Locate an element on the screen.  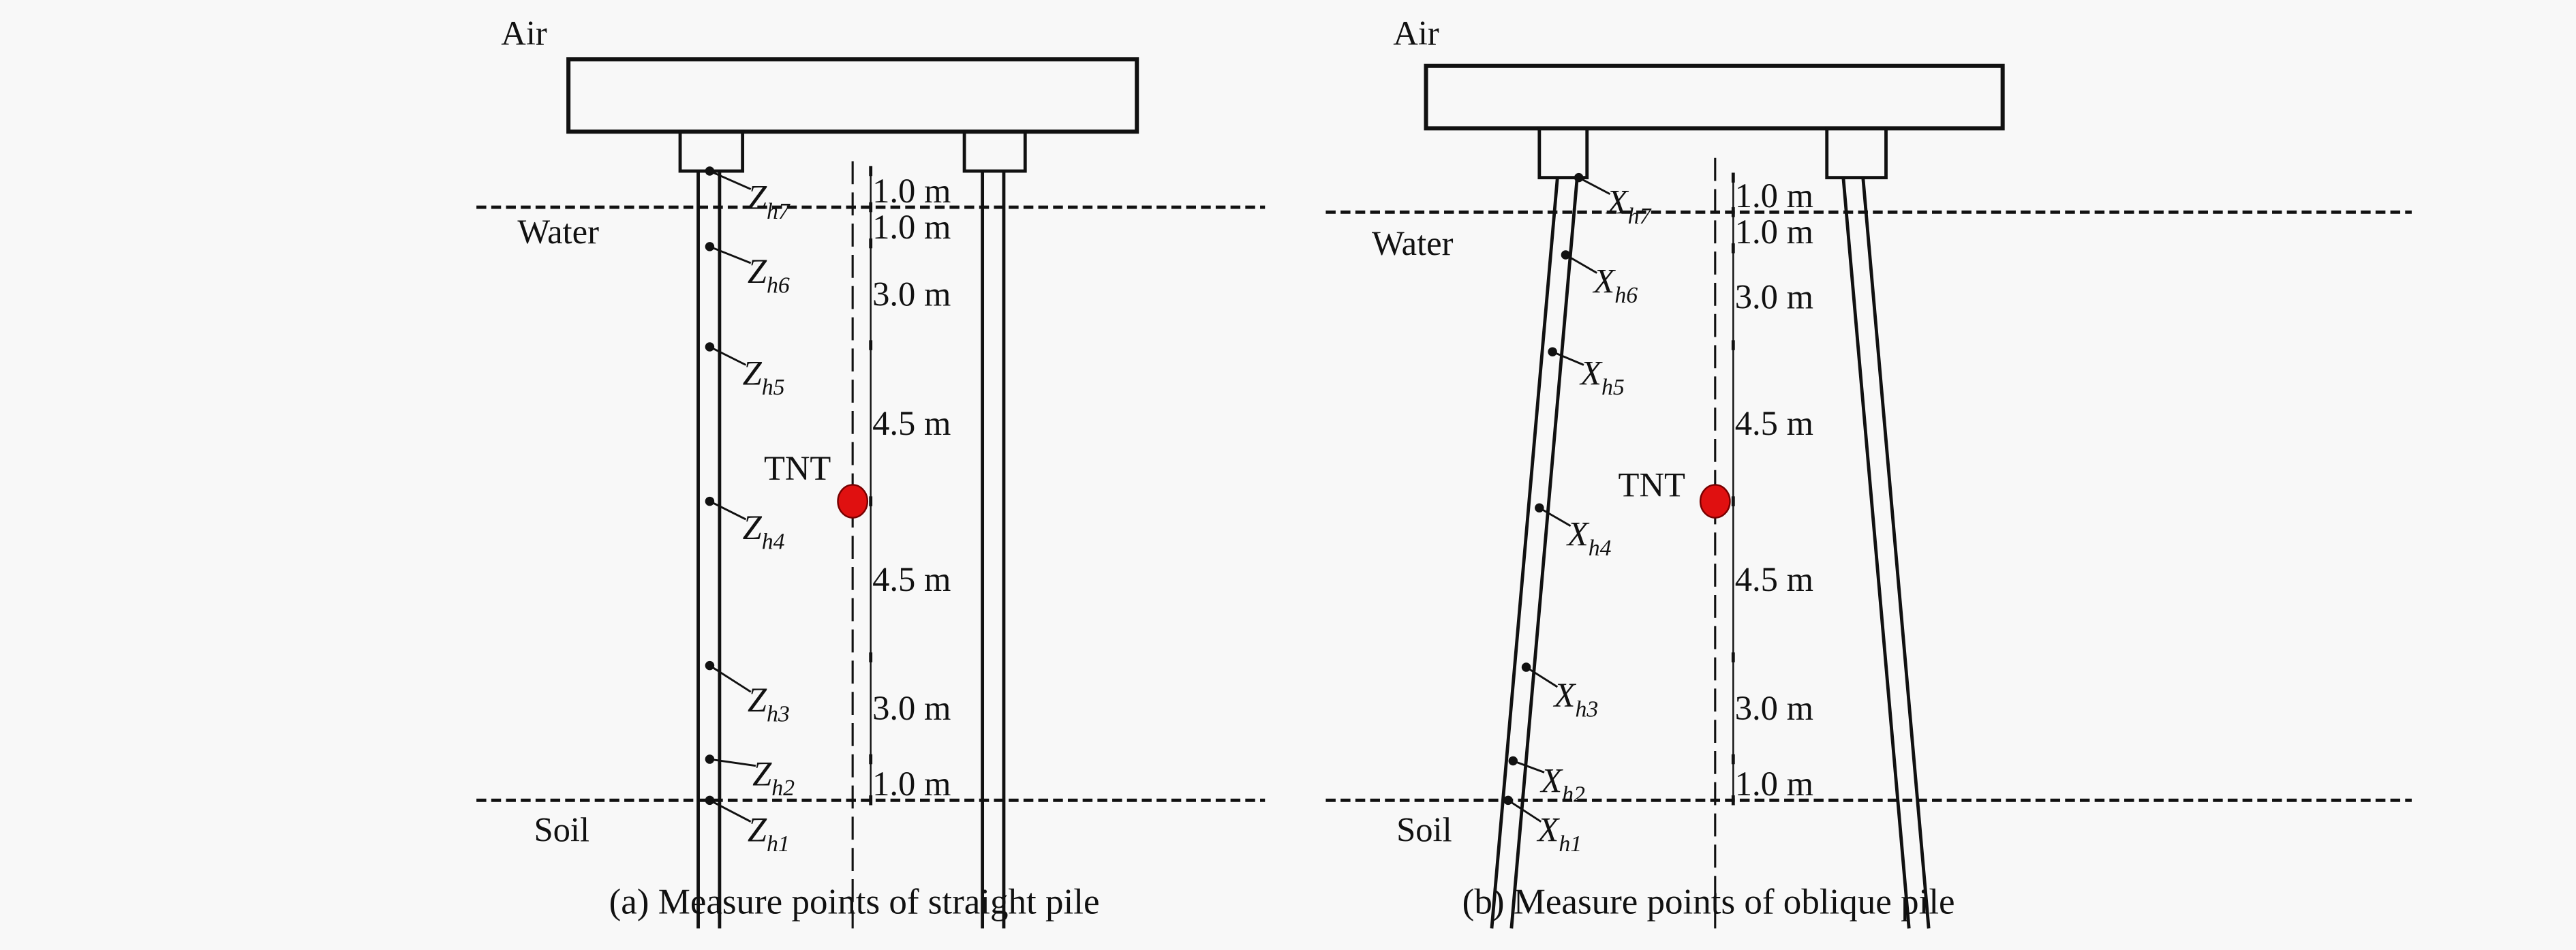
measure-point-label: Xh3 is located at coordinates (1576, 699).